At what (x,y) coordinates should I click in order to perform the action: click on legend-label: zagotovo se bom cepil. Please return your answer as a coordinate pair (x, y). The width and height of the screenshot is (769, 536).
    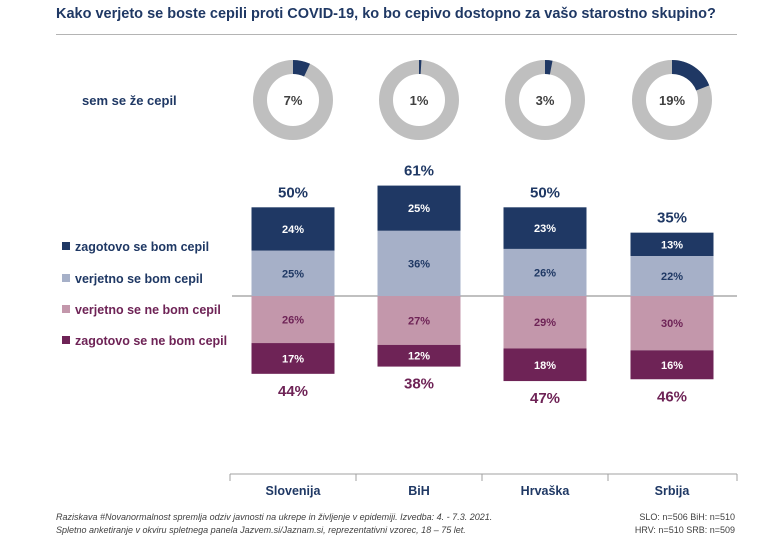
    Looking at the image, I should click on (142, 247).